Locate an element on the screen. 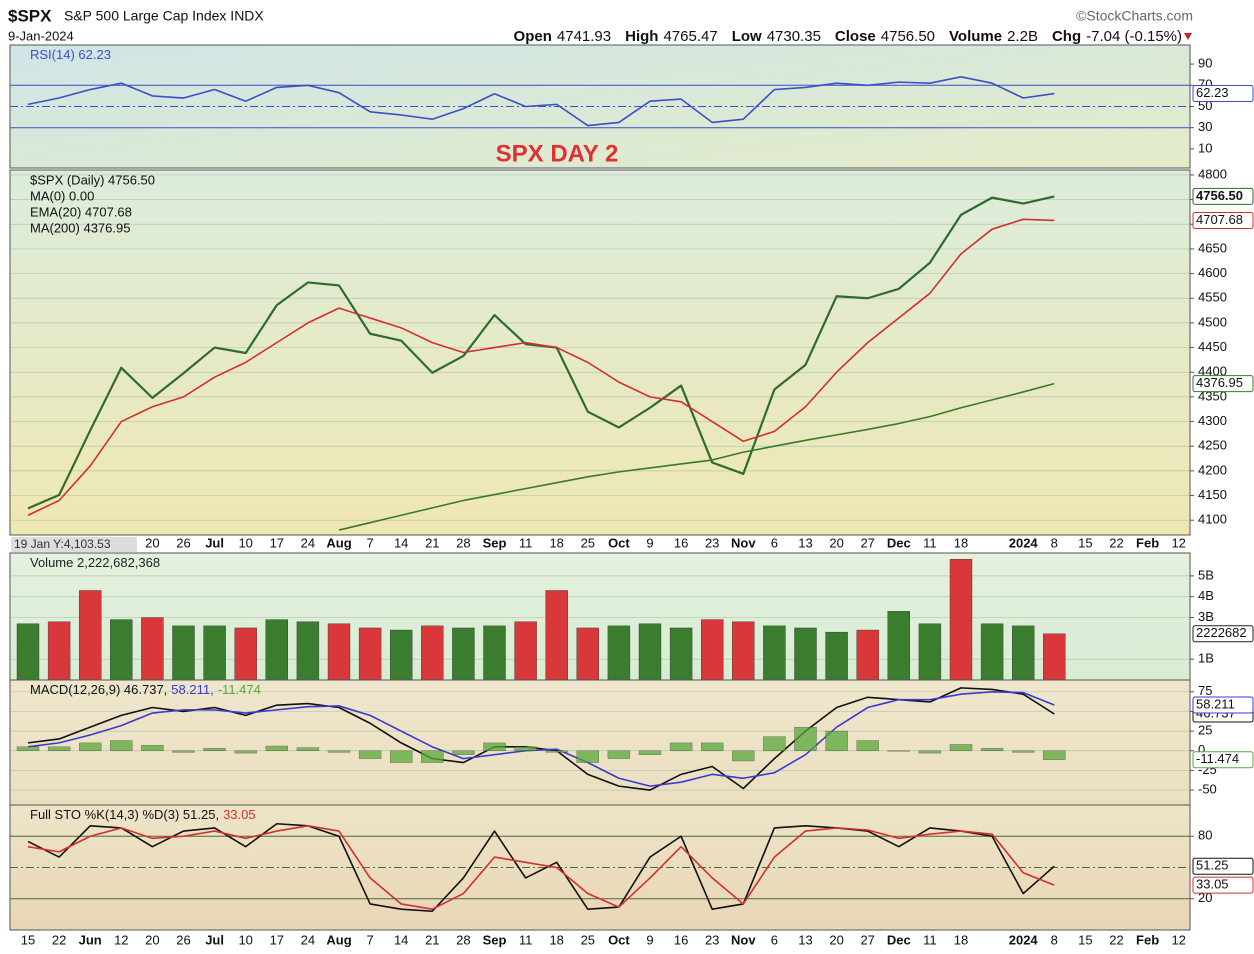  legend-entry: MA(0) 0.00 is located at coordinates (62, 195).